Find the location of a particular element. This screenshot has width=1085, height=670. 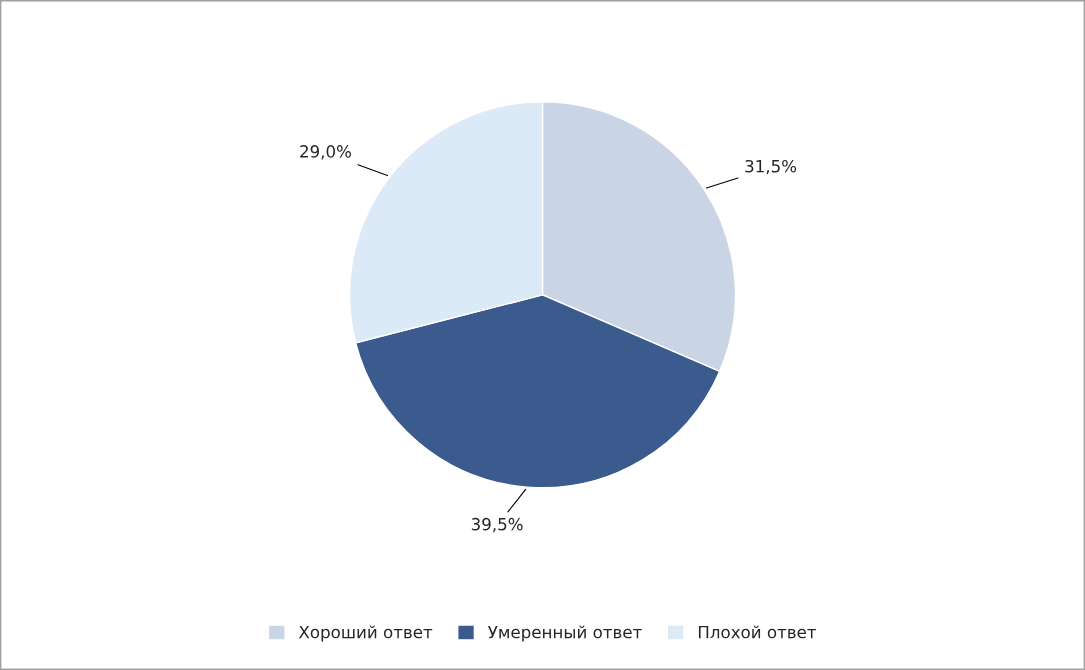

legend-label: Плохой ответ is located at coordinates (757, 632).